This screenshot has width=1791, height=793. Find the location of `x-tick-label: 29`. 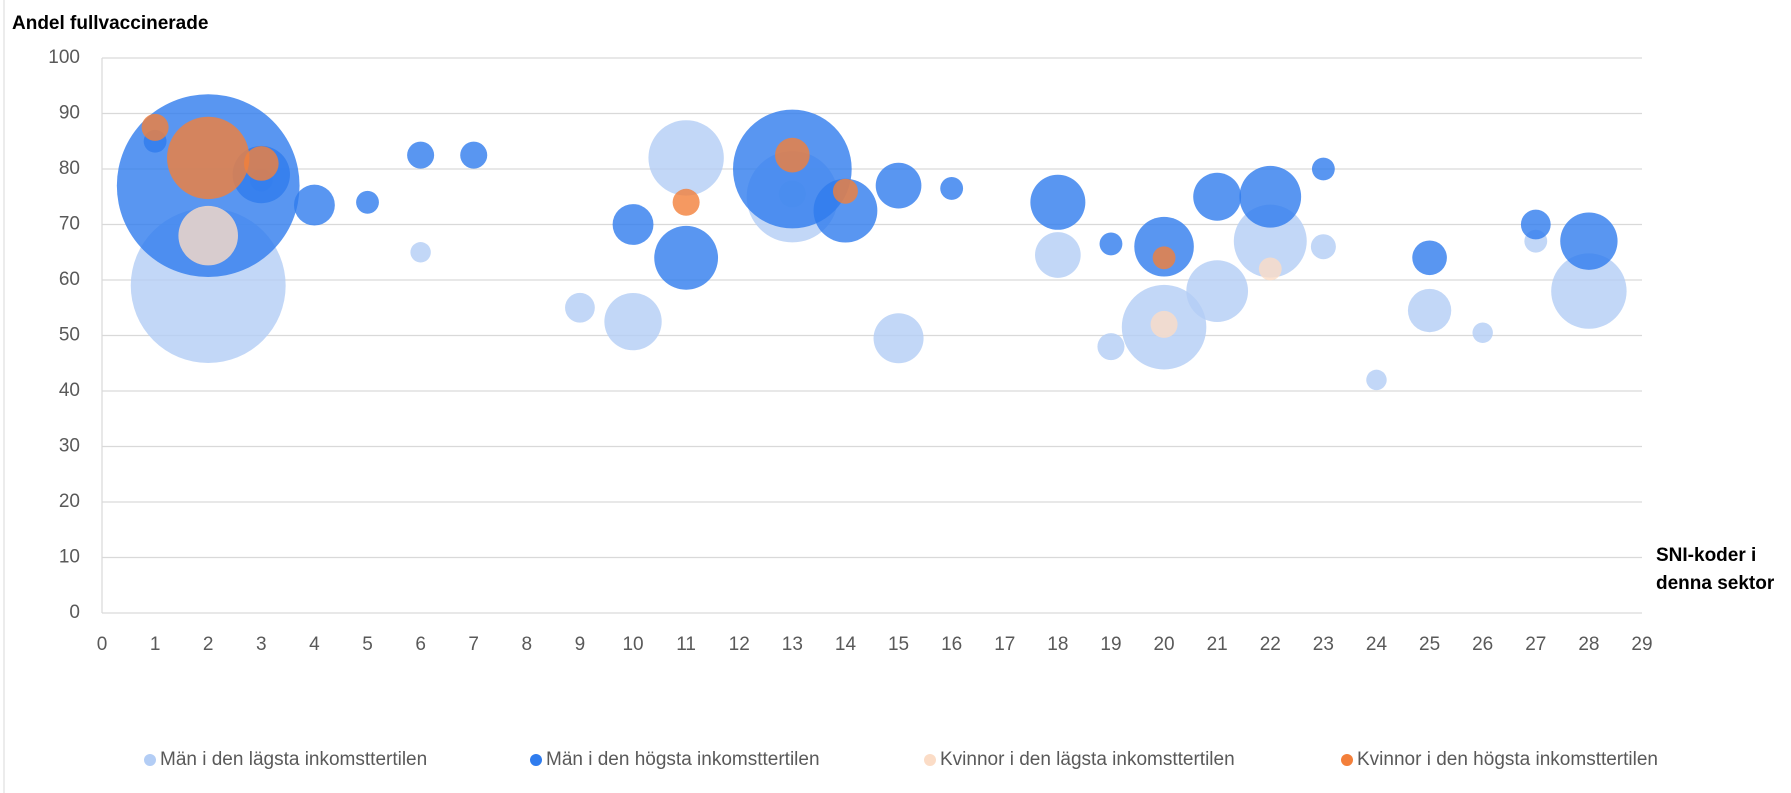

x-tick-label: 29 is located at coordinates (1641, 644).